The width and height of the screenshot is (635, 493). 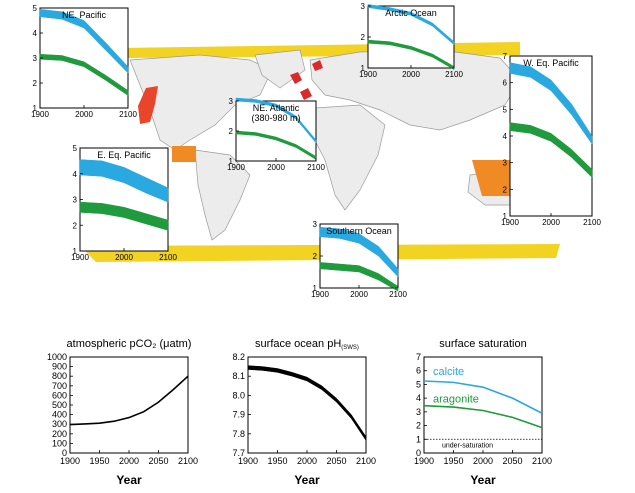 What do you see at coordinates (512, 461) in the screenshot?
I see `saturation-xtick-label: 2050` at bounding box center [512, 461].